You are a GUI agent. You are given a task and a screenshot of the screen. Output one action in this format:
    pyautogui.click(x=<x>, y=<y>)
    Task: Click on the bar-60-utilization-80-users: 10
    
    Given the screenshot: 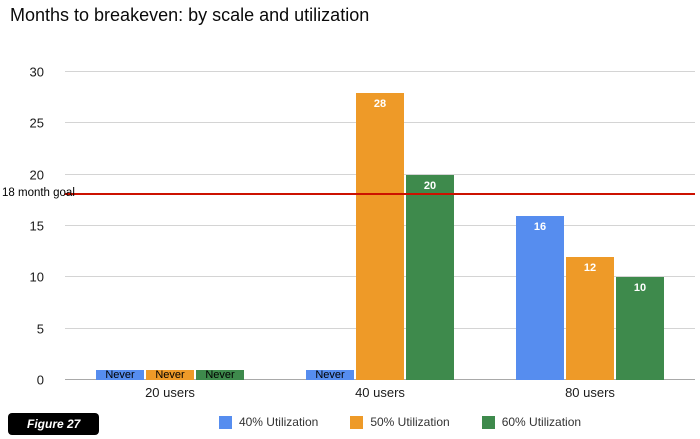 What is the action you would take?
    pyautogui.click(x=640, y=328)
    